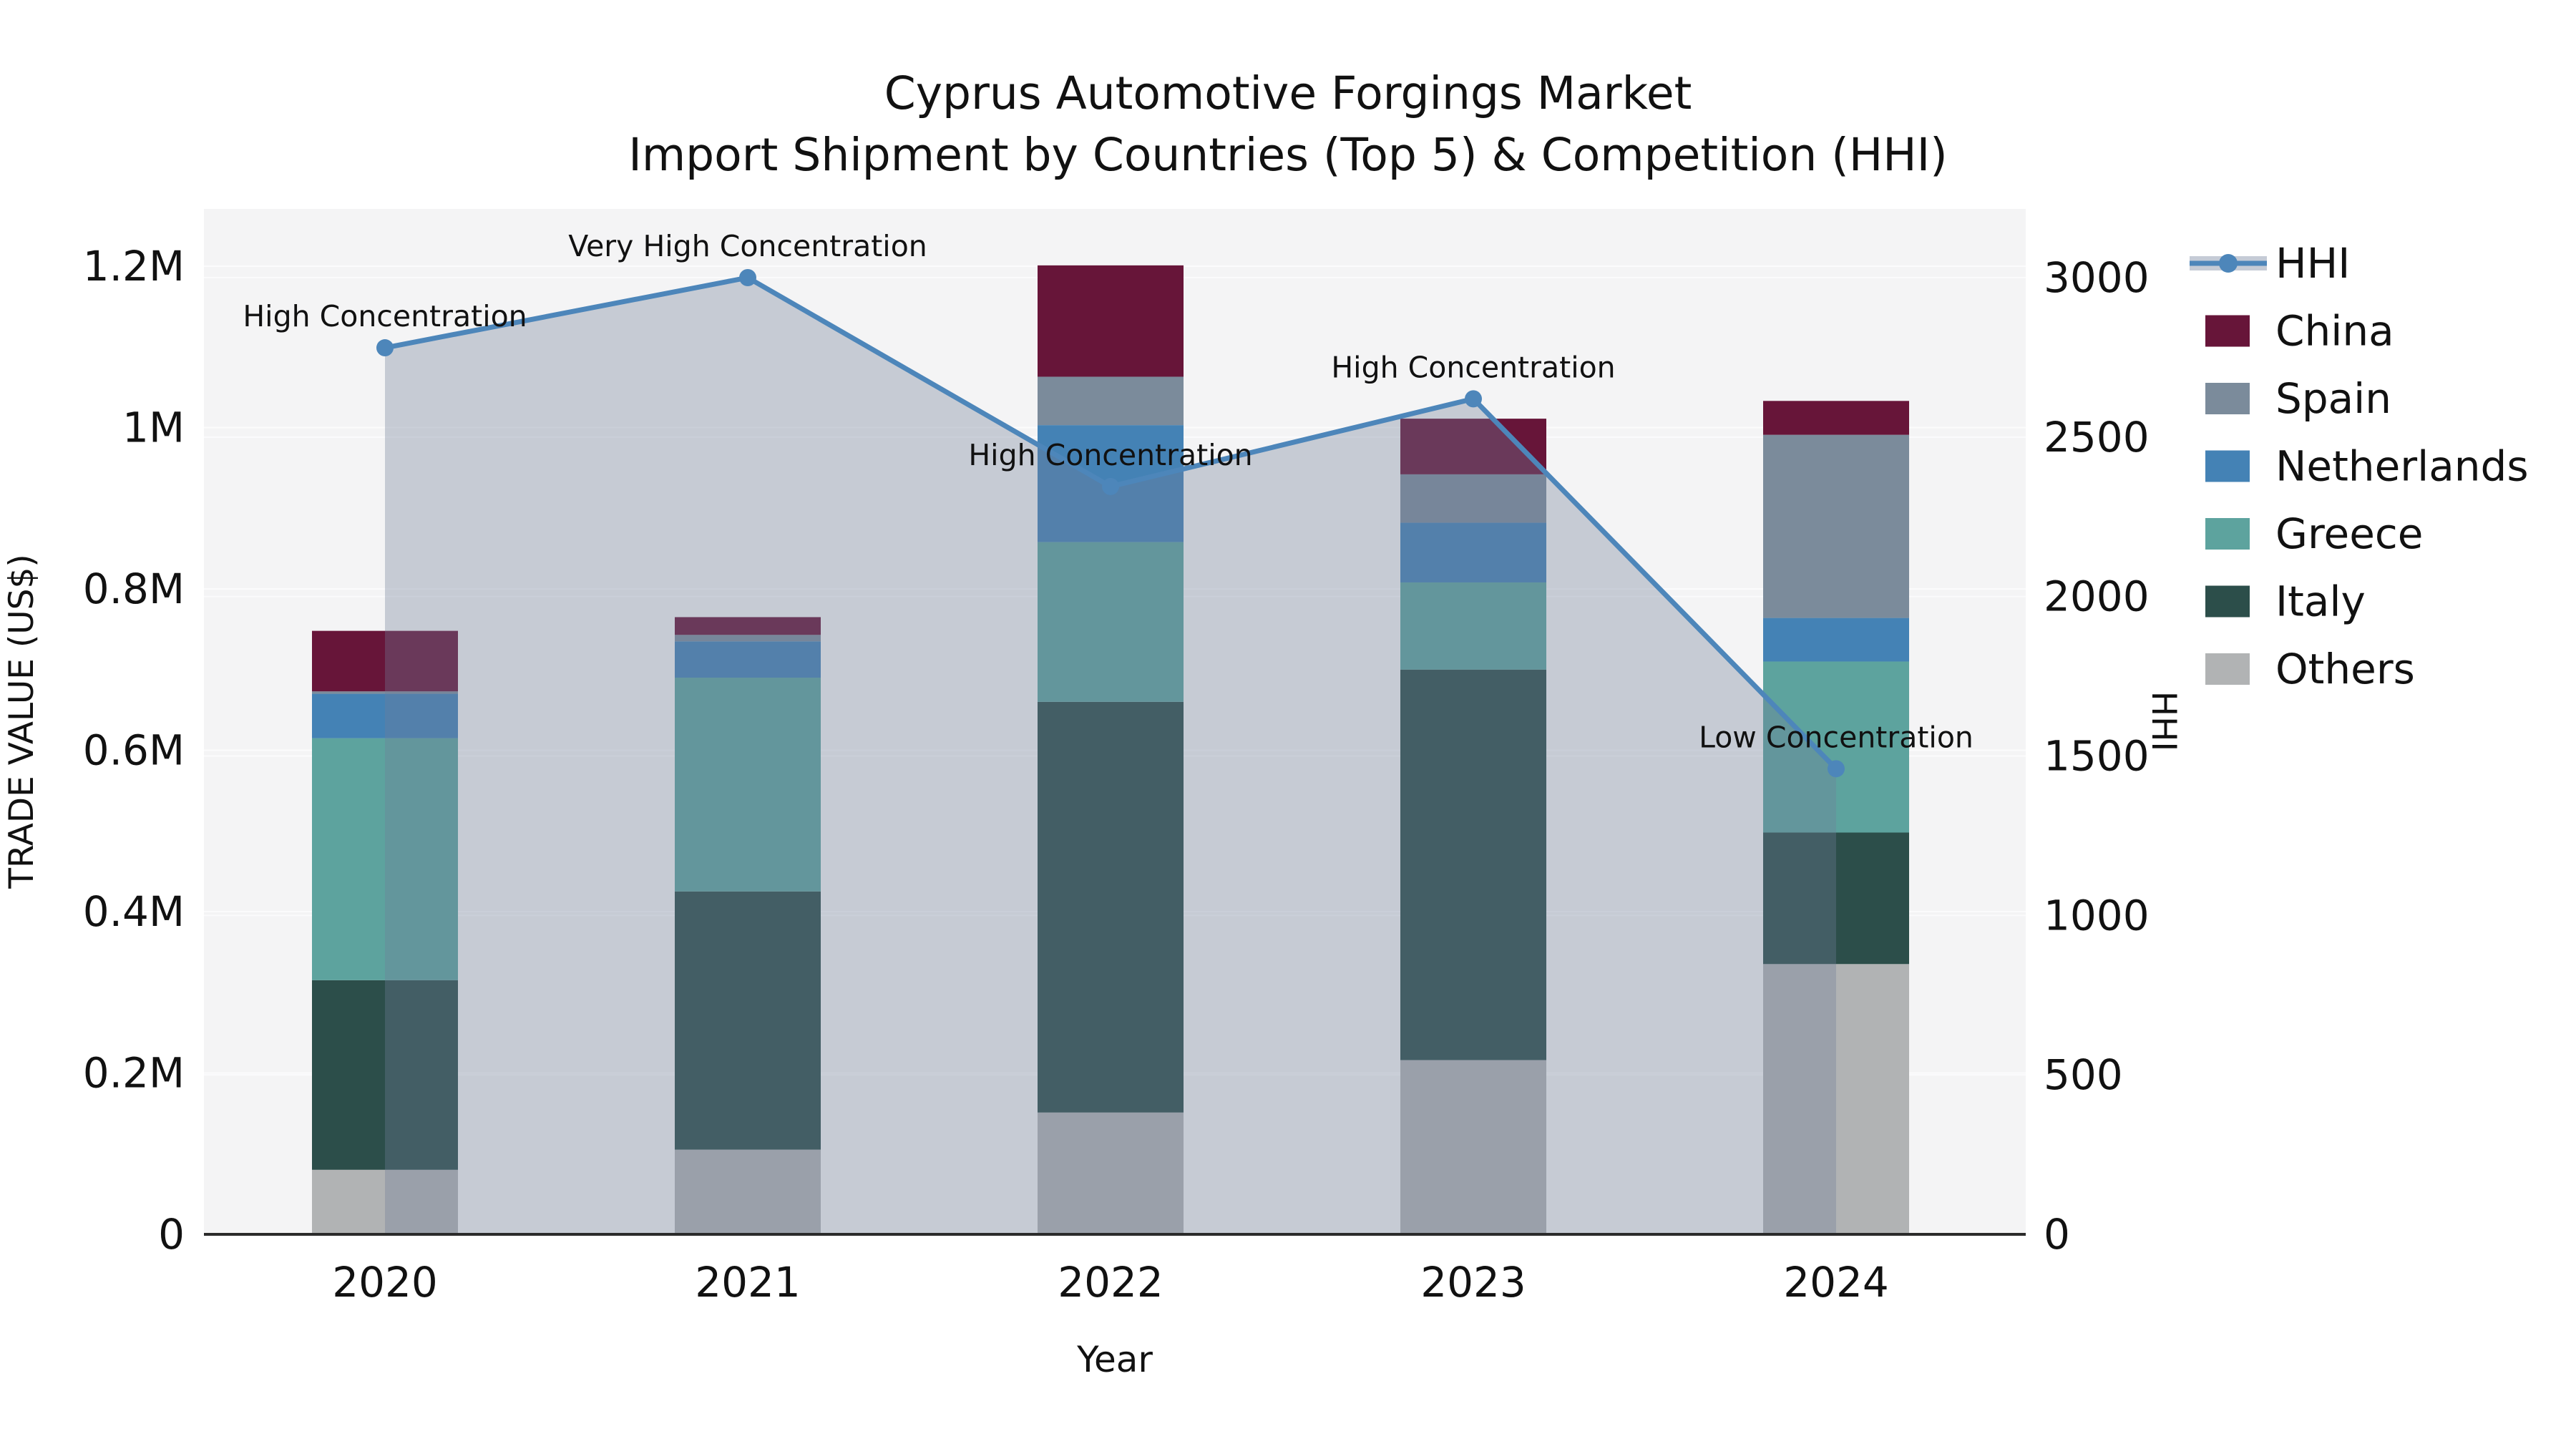  What do you see at coordinates (2227, 331) in the screenshot?
I see `legend-swatch-china` at bounding box center [2227, 331].